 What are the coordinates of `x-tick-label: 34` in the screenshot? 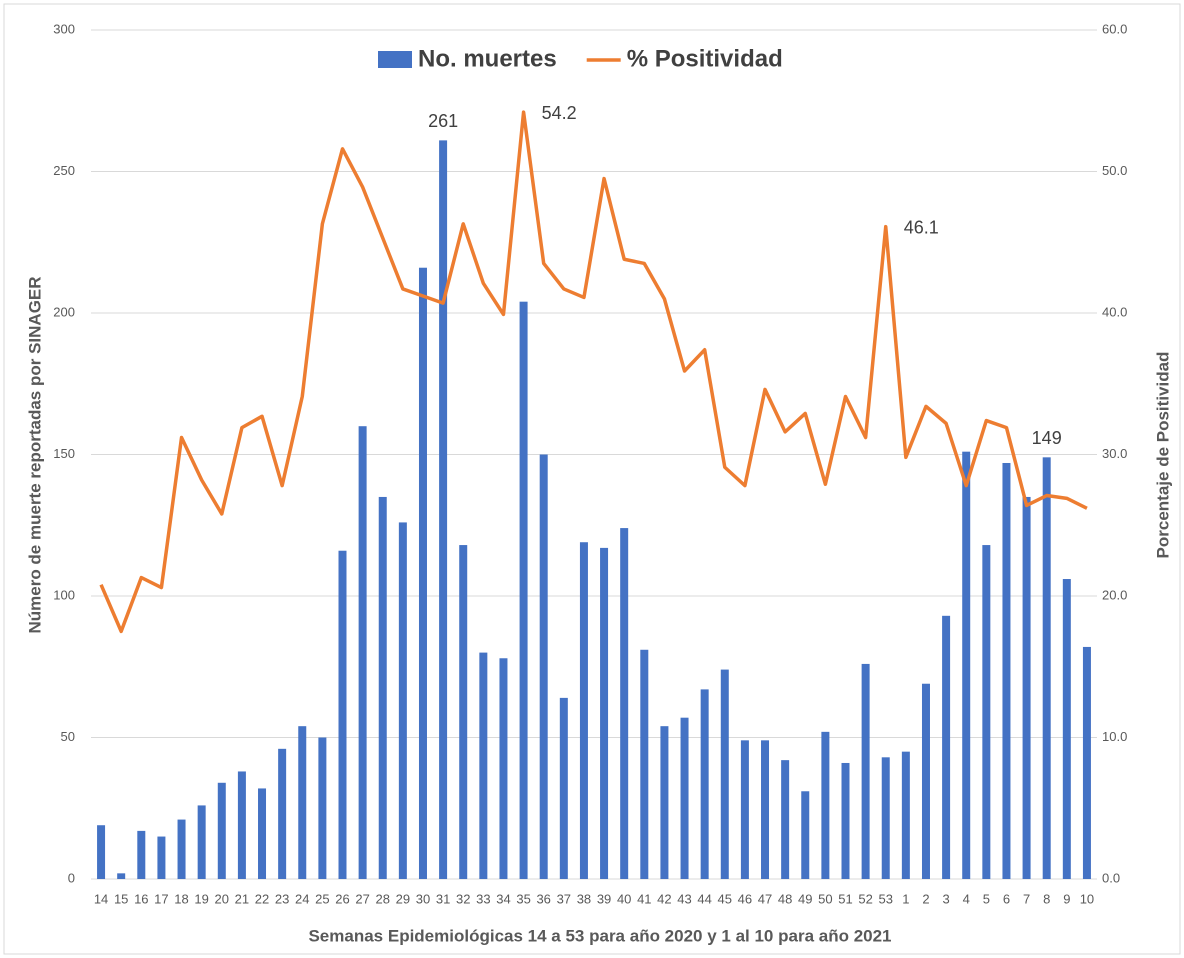 It's located at (503, 898).